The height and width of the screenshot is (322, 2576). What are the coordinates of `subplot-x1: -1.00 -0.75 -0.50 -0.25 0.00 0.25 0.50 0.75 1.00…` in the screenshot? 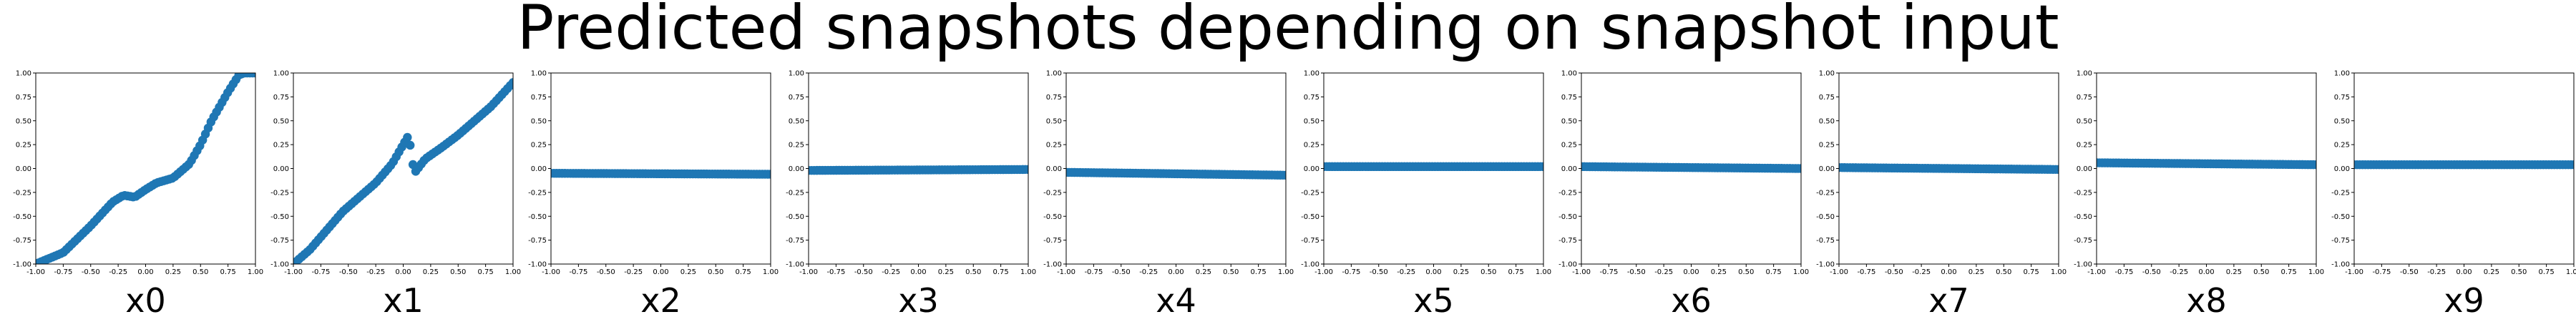 It's located at (395, 195).